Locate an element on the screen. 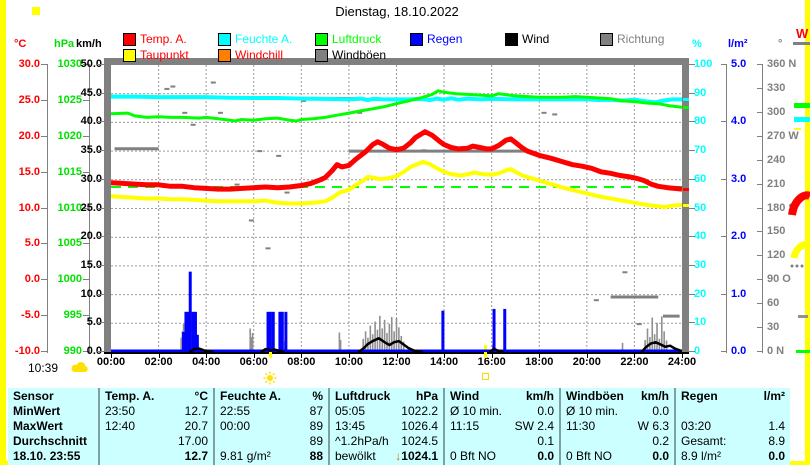  axis-label-km/h-20.0: 20.0 is located at coordinates (91, 236).